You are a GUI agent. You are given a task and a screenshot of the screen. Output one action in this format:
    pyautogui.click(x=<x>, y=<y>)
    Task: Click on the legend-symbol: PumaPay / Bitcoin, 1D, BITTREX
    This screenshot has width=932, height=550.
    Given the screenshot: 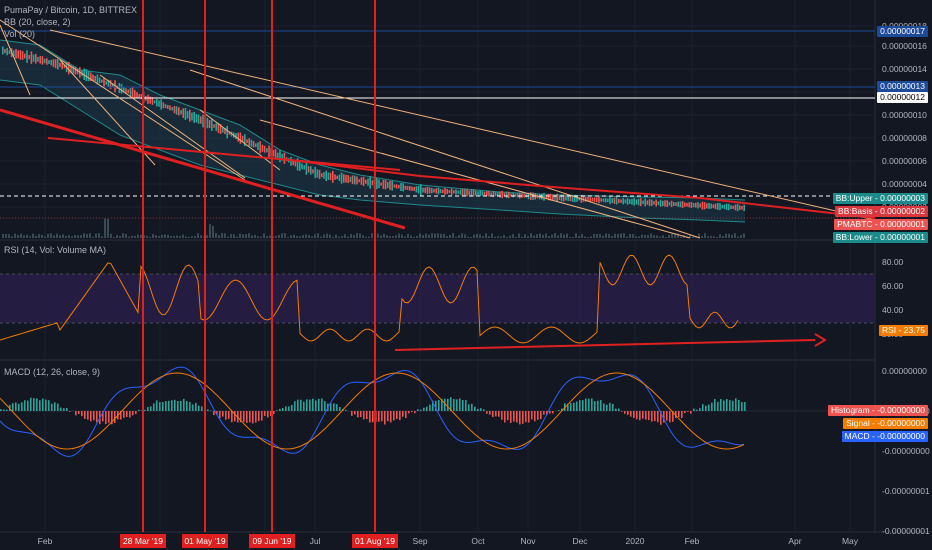 What is the action you would take?
    pyautogui.click(x=71, y=10)
    